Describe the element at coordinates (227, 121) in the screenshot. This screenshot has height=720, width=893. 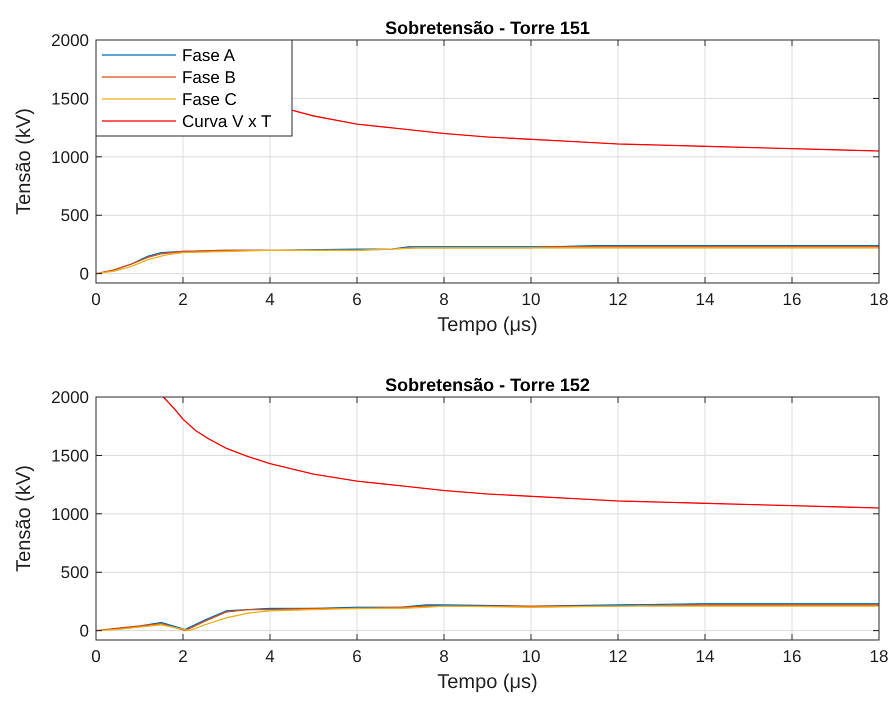
I see `legend-label: Curva V x T` at that location.